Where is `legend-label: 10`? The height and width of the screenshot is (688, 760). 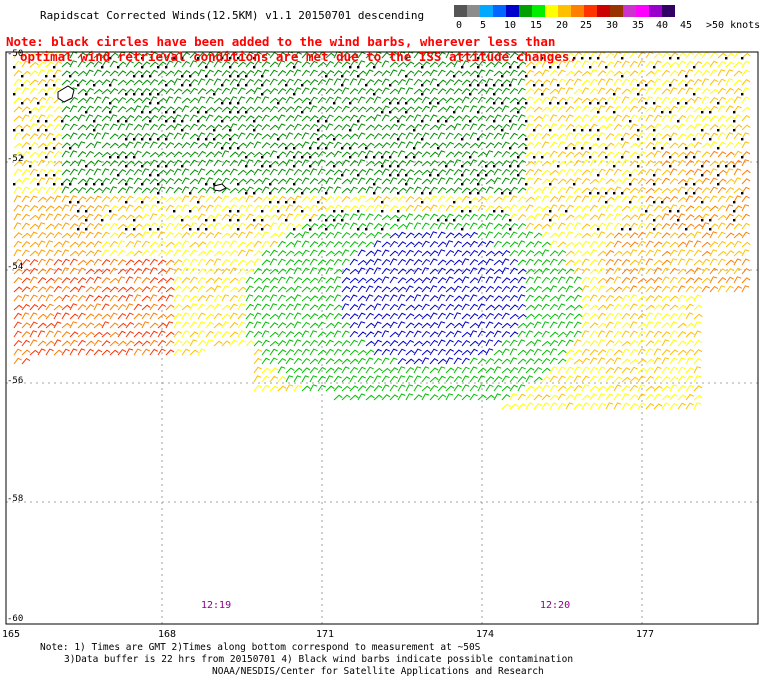
legend-label: 10 is located at coordinates (510, 25).